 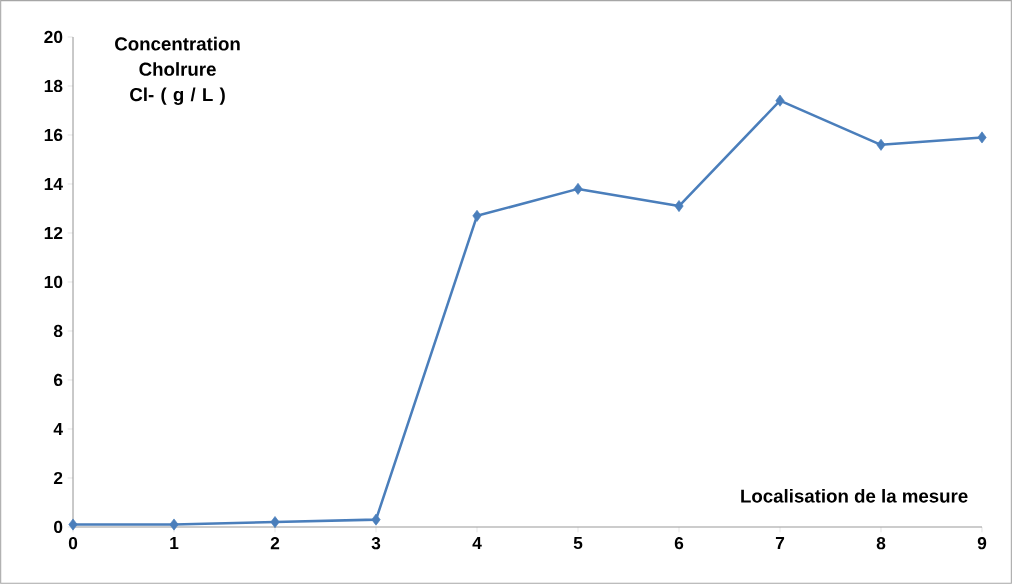 What do you see at coordinates (58, 331) in the screenshot?
I see `y-tick-label: 8` at bounding box center [58, 331].